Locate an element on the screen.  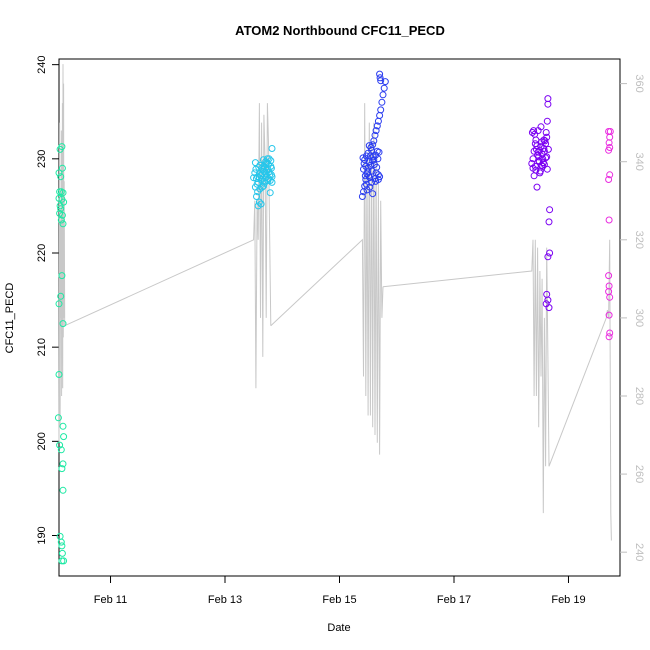
x-tick-label: Feb 11 is located at coordinates (110, 600).